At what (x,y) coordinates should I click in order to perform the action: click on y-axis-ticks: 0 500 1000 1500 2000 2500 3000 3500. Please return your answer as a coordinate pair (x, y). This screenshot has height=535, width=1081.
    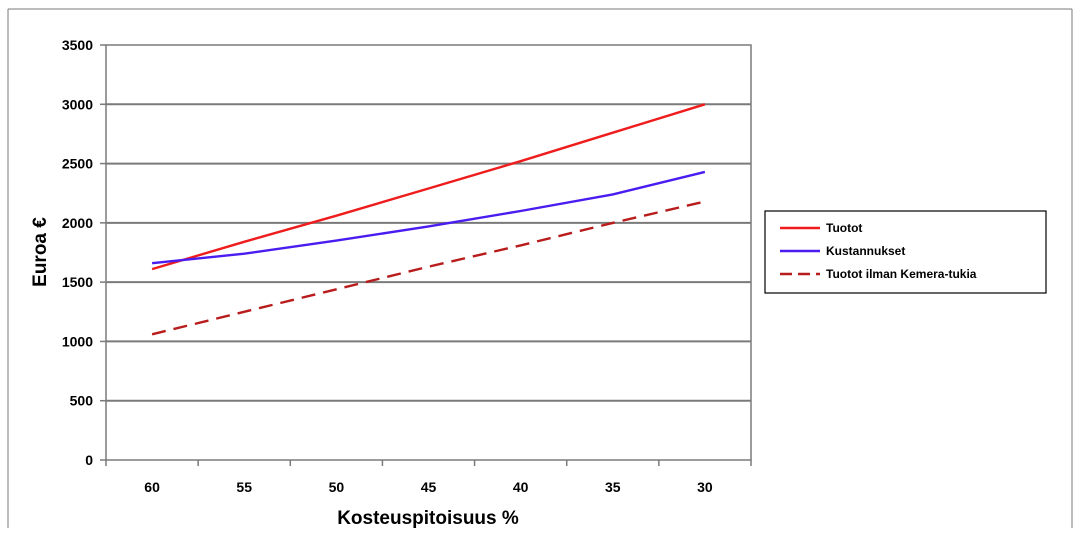
    Looking at the image, I should click on (84, 252).